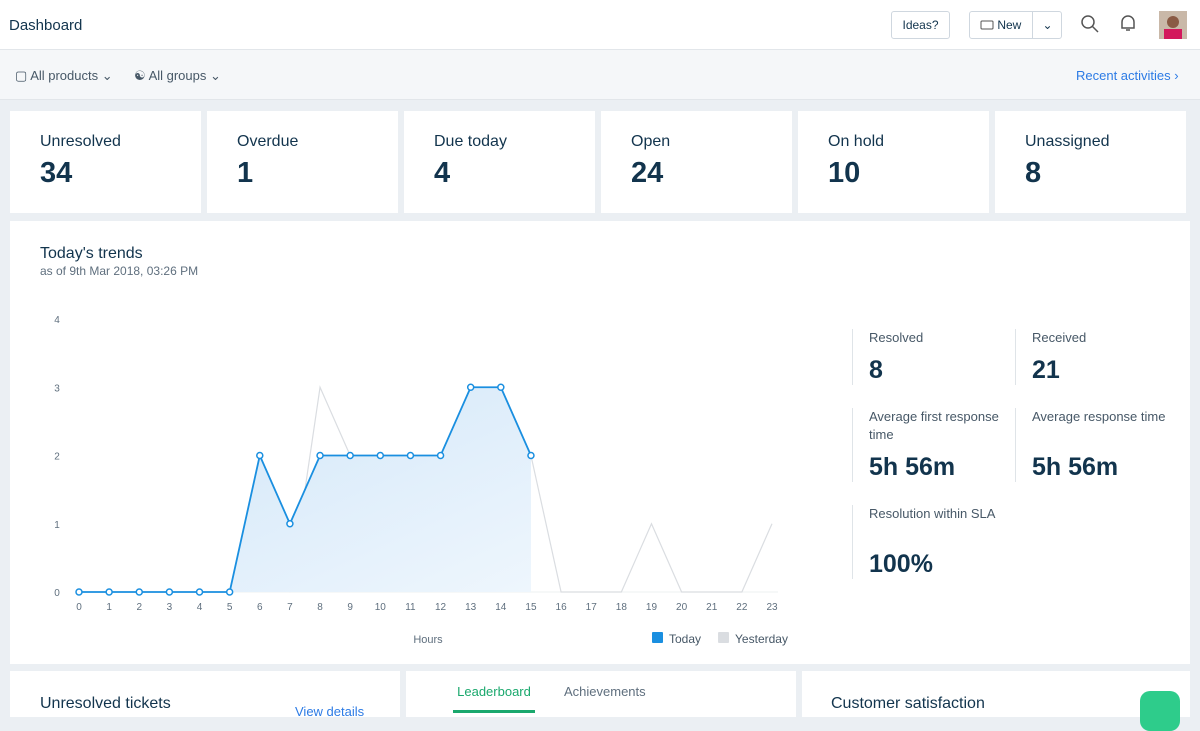 The height and width of the screenshot is (731, 1200). What do you see at coordinates (1099, 416) in the screenshot?
I see `metric-label: Average response time` at bounding box center [1099, 416].